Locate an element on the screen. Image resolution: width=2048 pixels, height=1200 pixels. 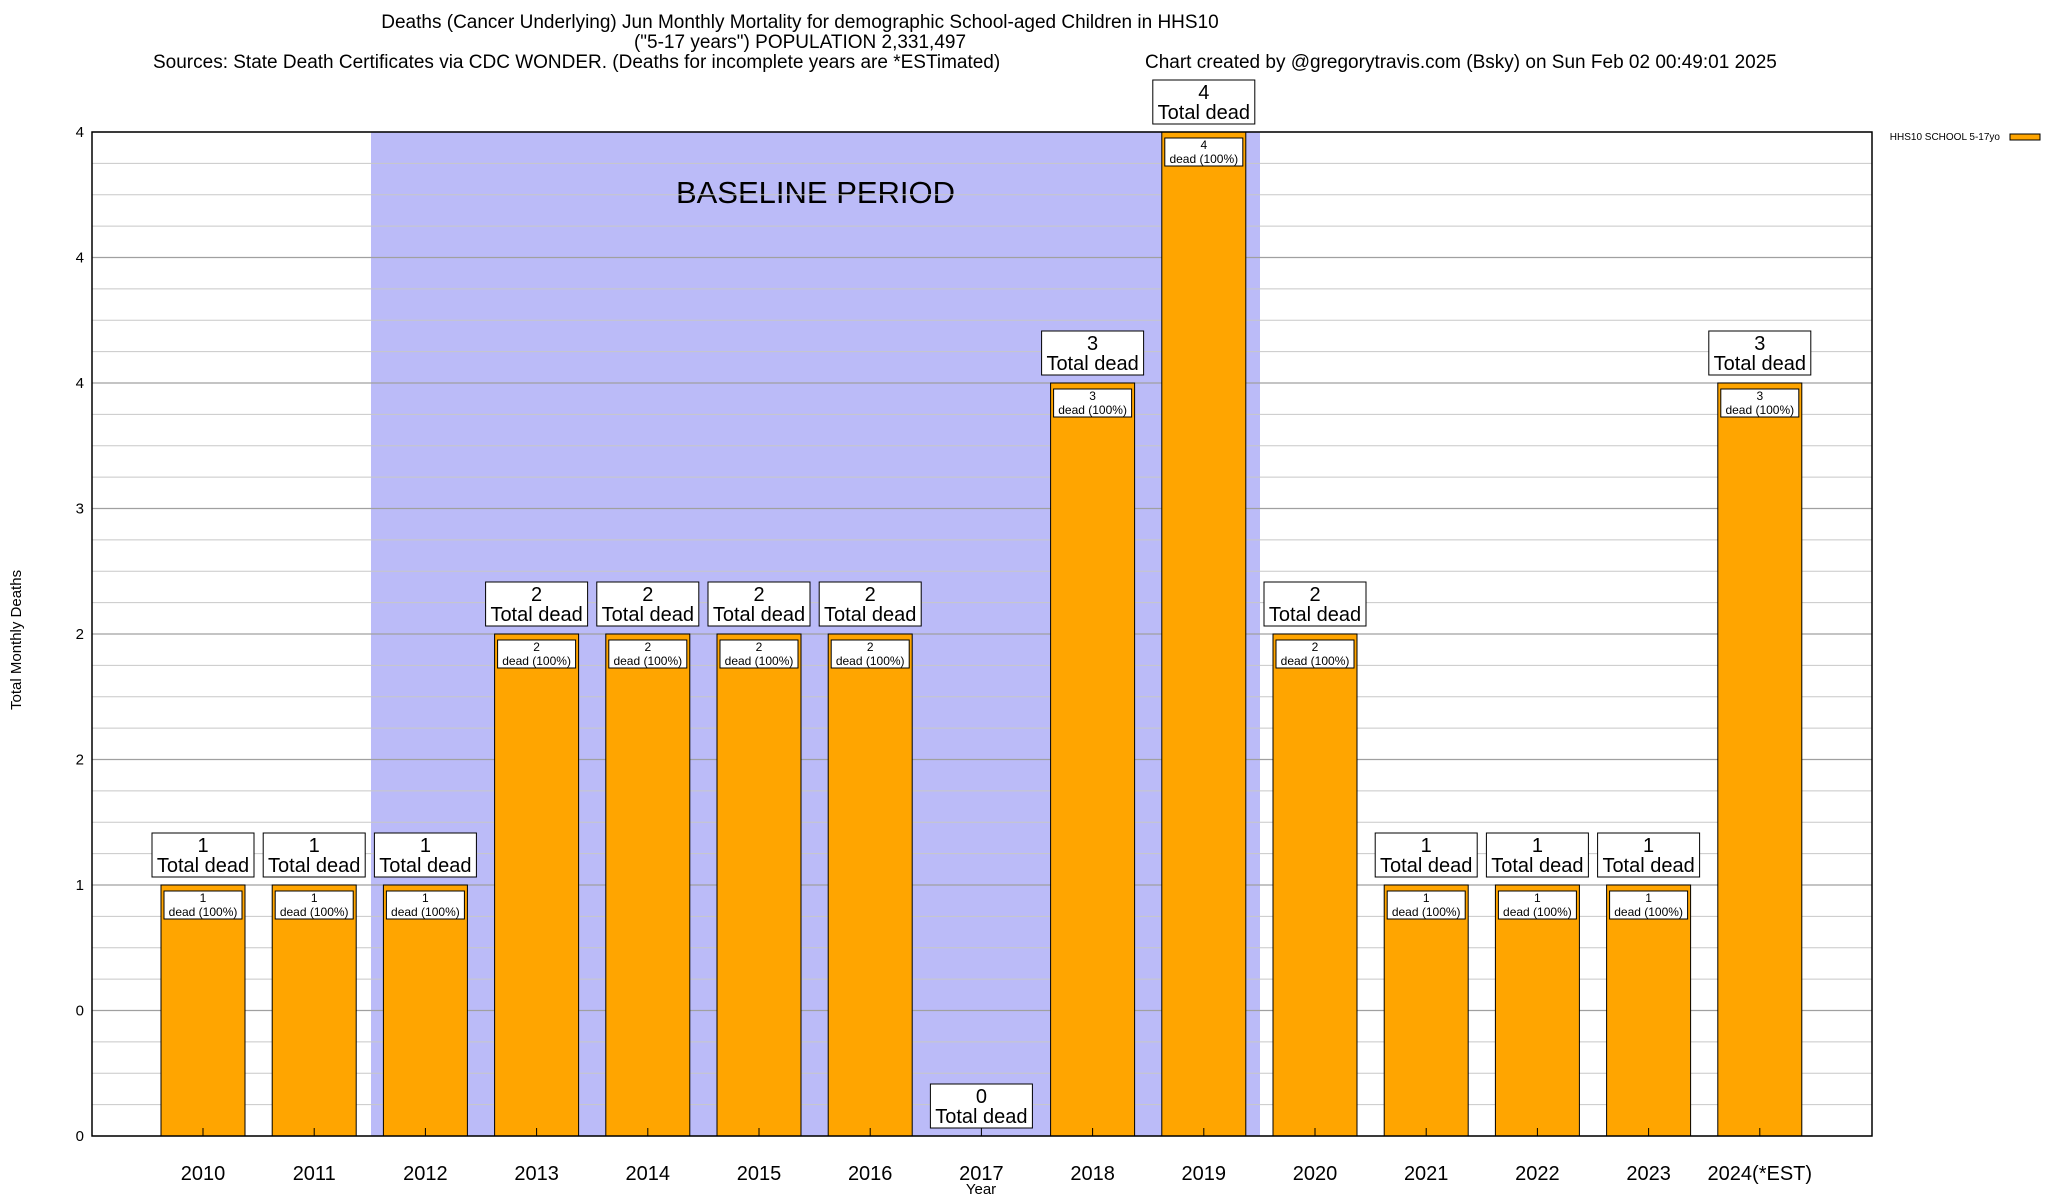
y-axis-label: Total Monthly Deaths is located at coordinates (16, 639).